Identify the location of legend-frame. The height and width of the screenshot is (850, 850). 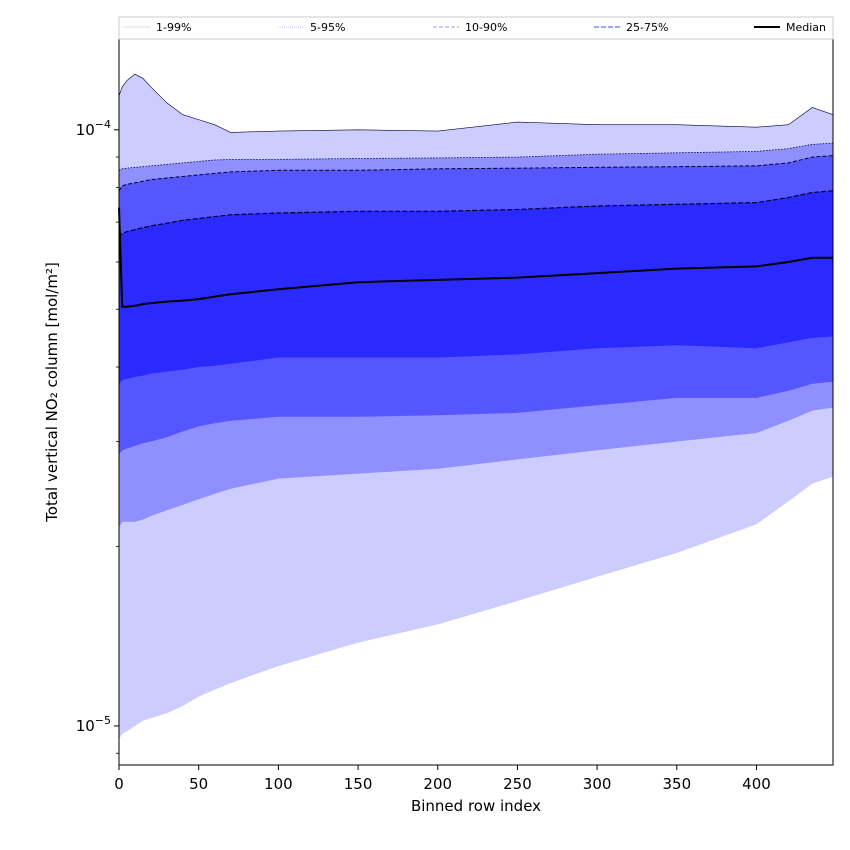
(476, 28).